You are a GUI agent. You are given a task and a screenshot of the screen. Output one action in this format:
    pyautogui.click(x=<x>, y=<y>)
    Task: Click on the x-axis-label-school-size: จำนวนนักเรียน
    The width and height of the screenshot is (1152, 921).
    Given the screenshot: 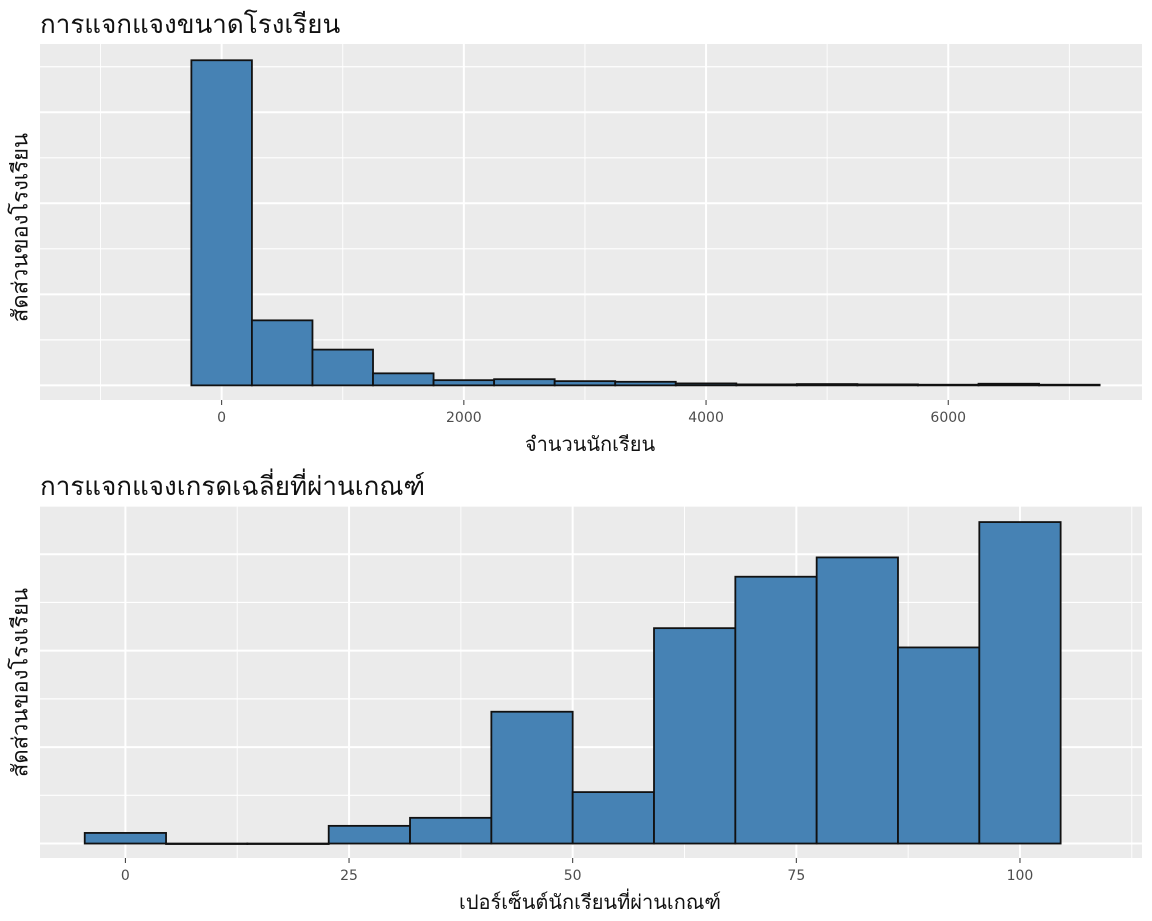 What is the action you would take?
    pyautogui.click(x=590, y=444)
    